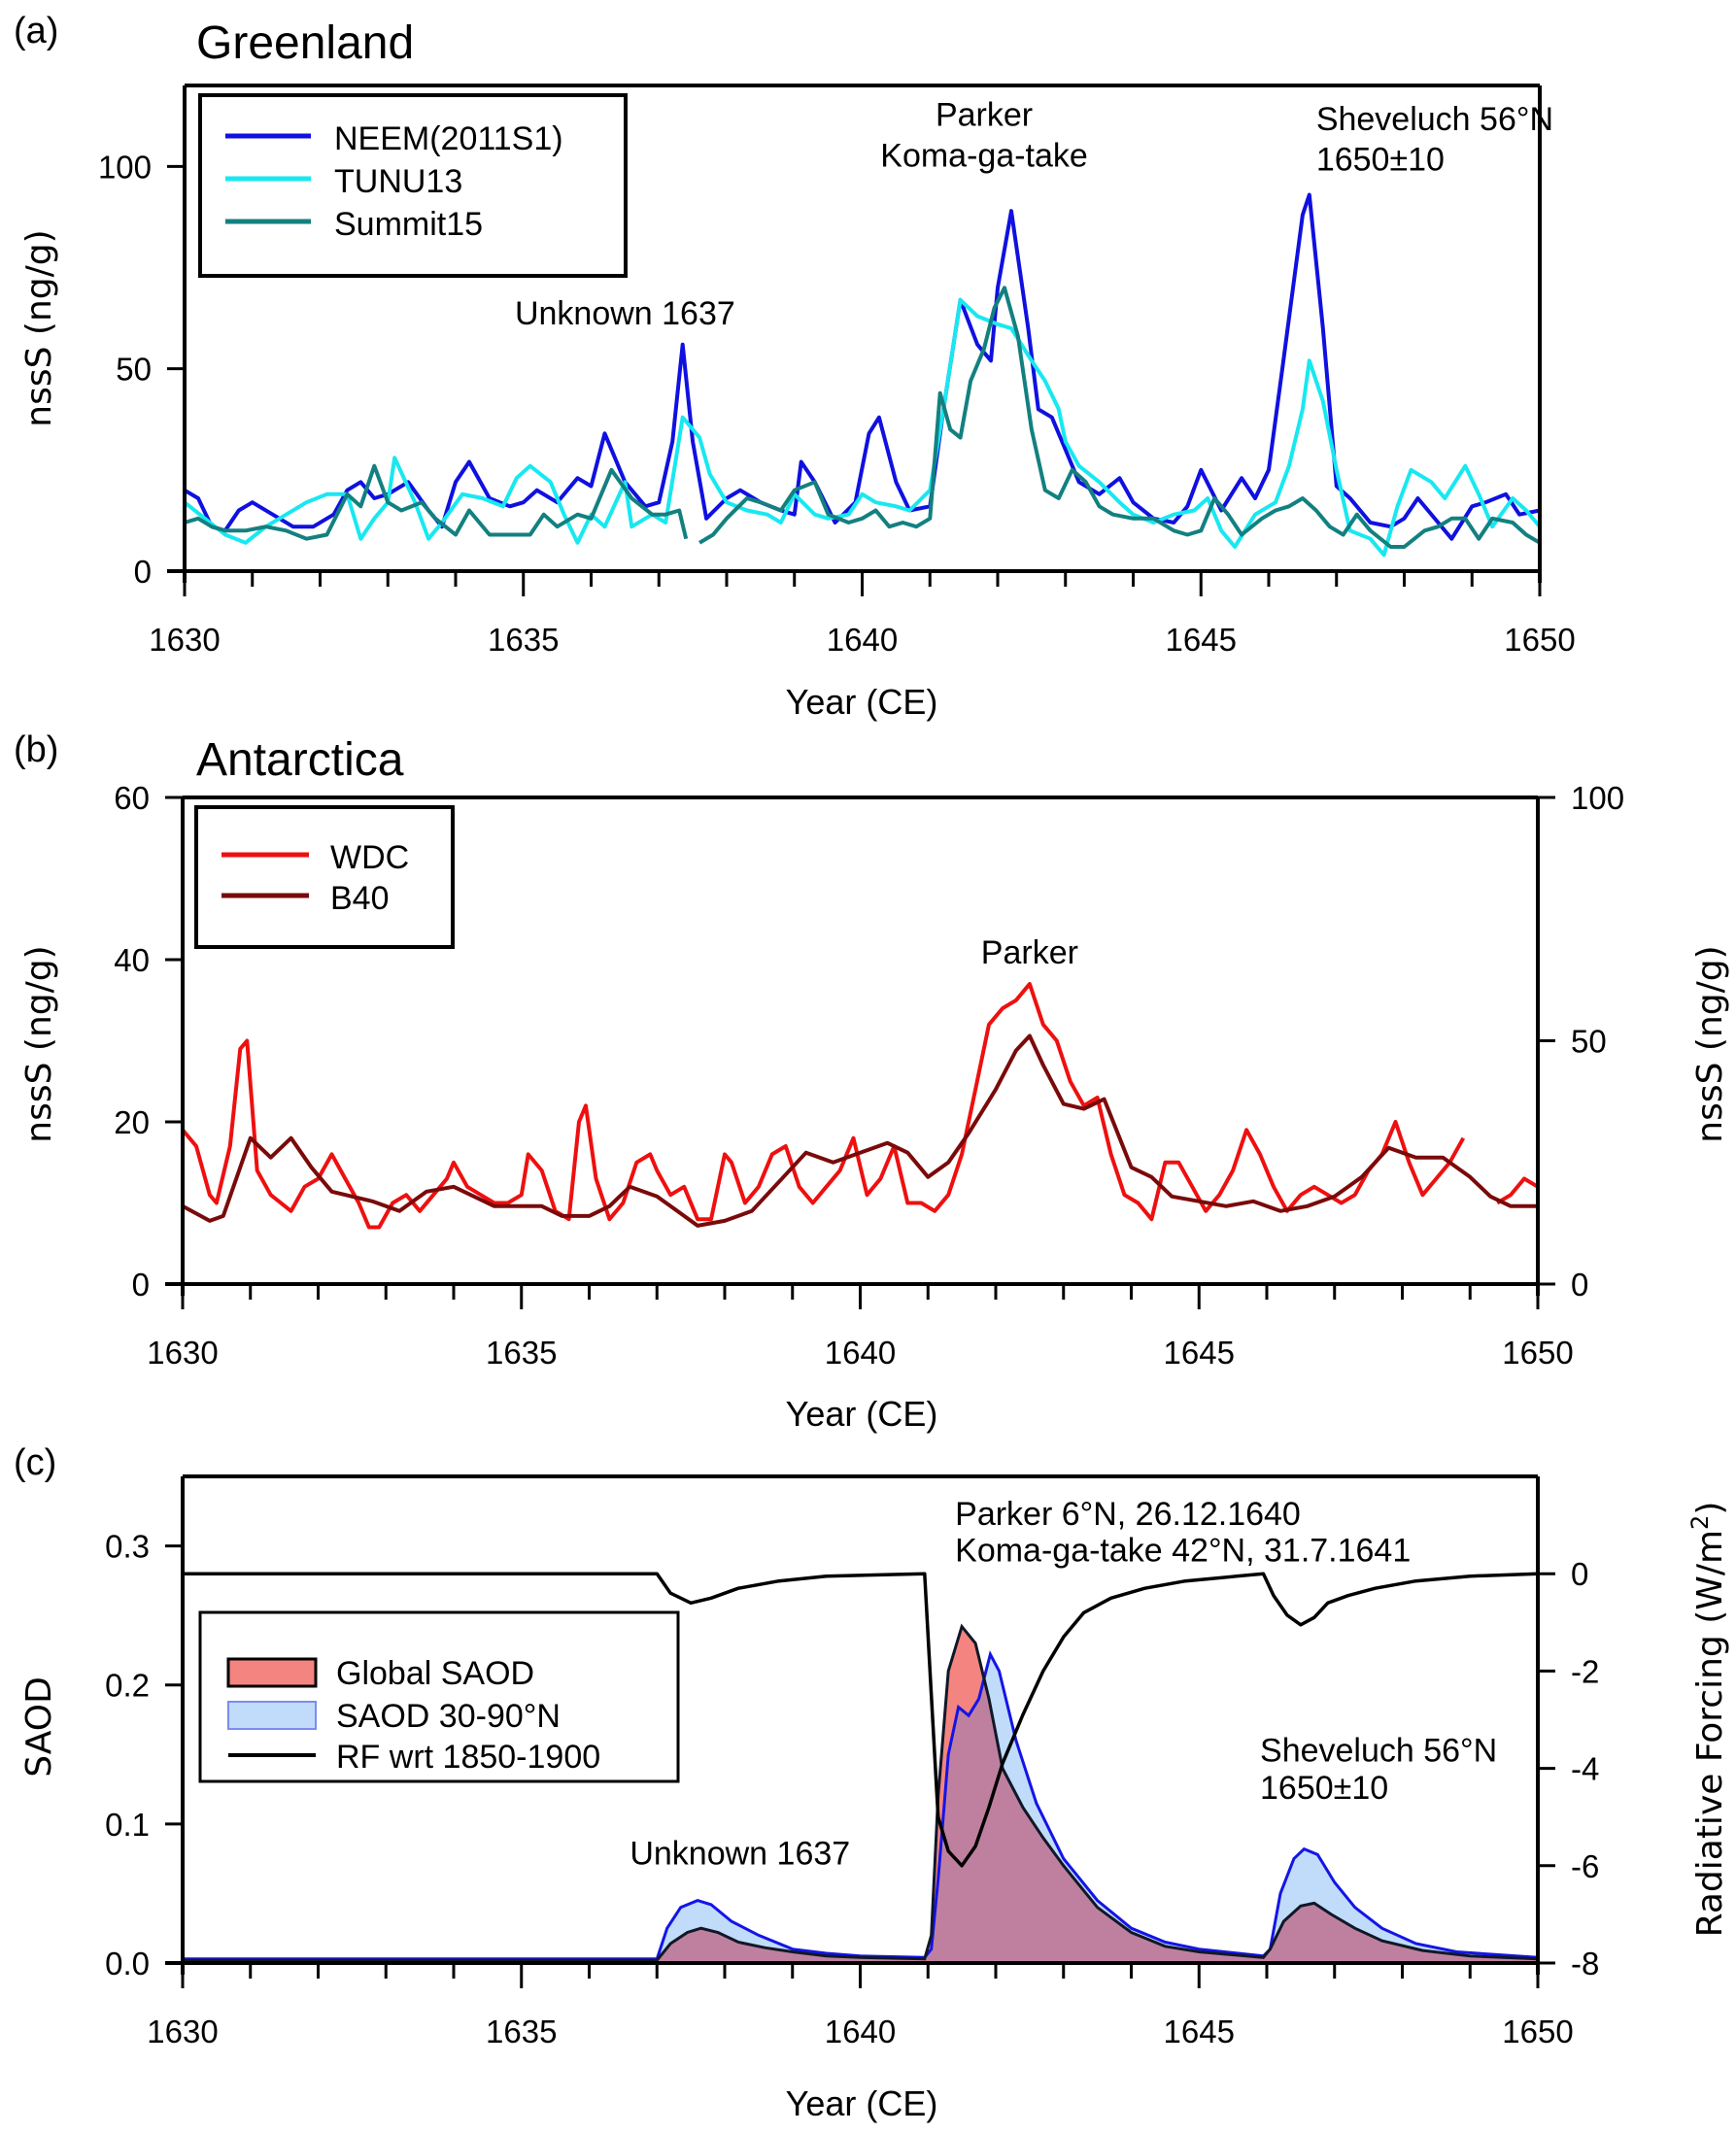 The width and height of the screenshot is (1736, 2133). What do you see at coordinates (128, 1825) in the screenshot?
I see `y-tick-label: 0.1` at bounding box center [128, 1825].